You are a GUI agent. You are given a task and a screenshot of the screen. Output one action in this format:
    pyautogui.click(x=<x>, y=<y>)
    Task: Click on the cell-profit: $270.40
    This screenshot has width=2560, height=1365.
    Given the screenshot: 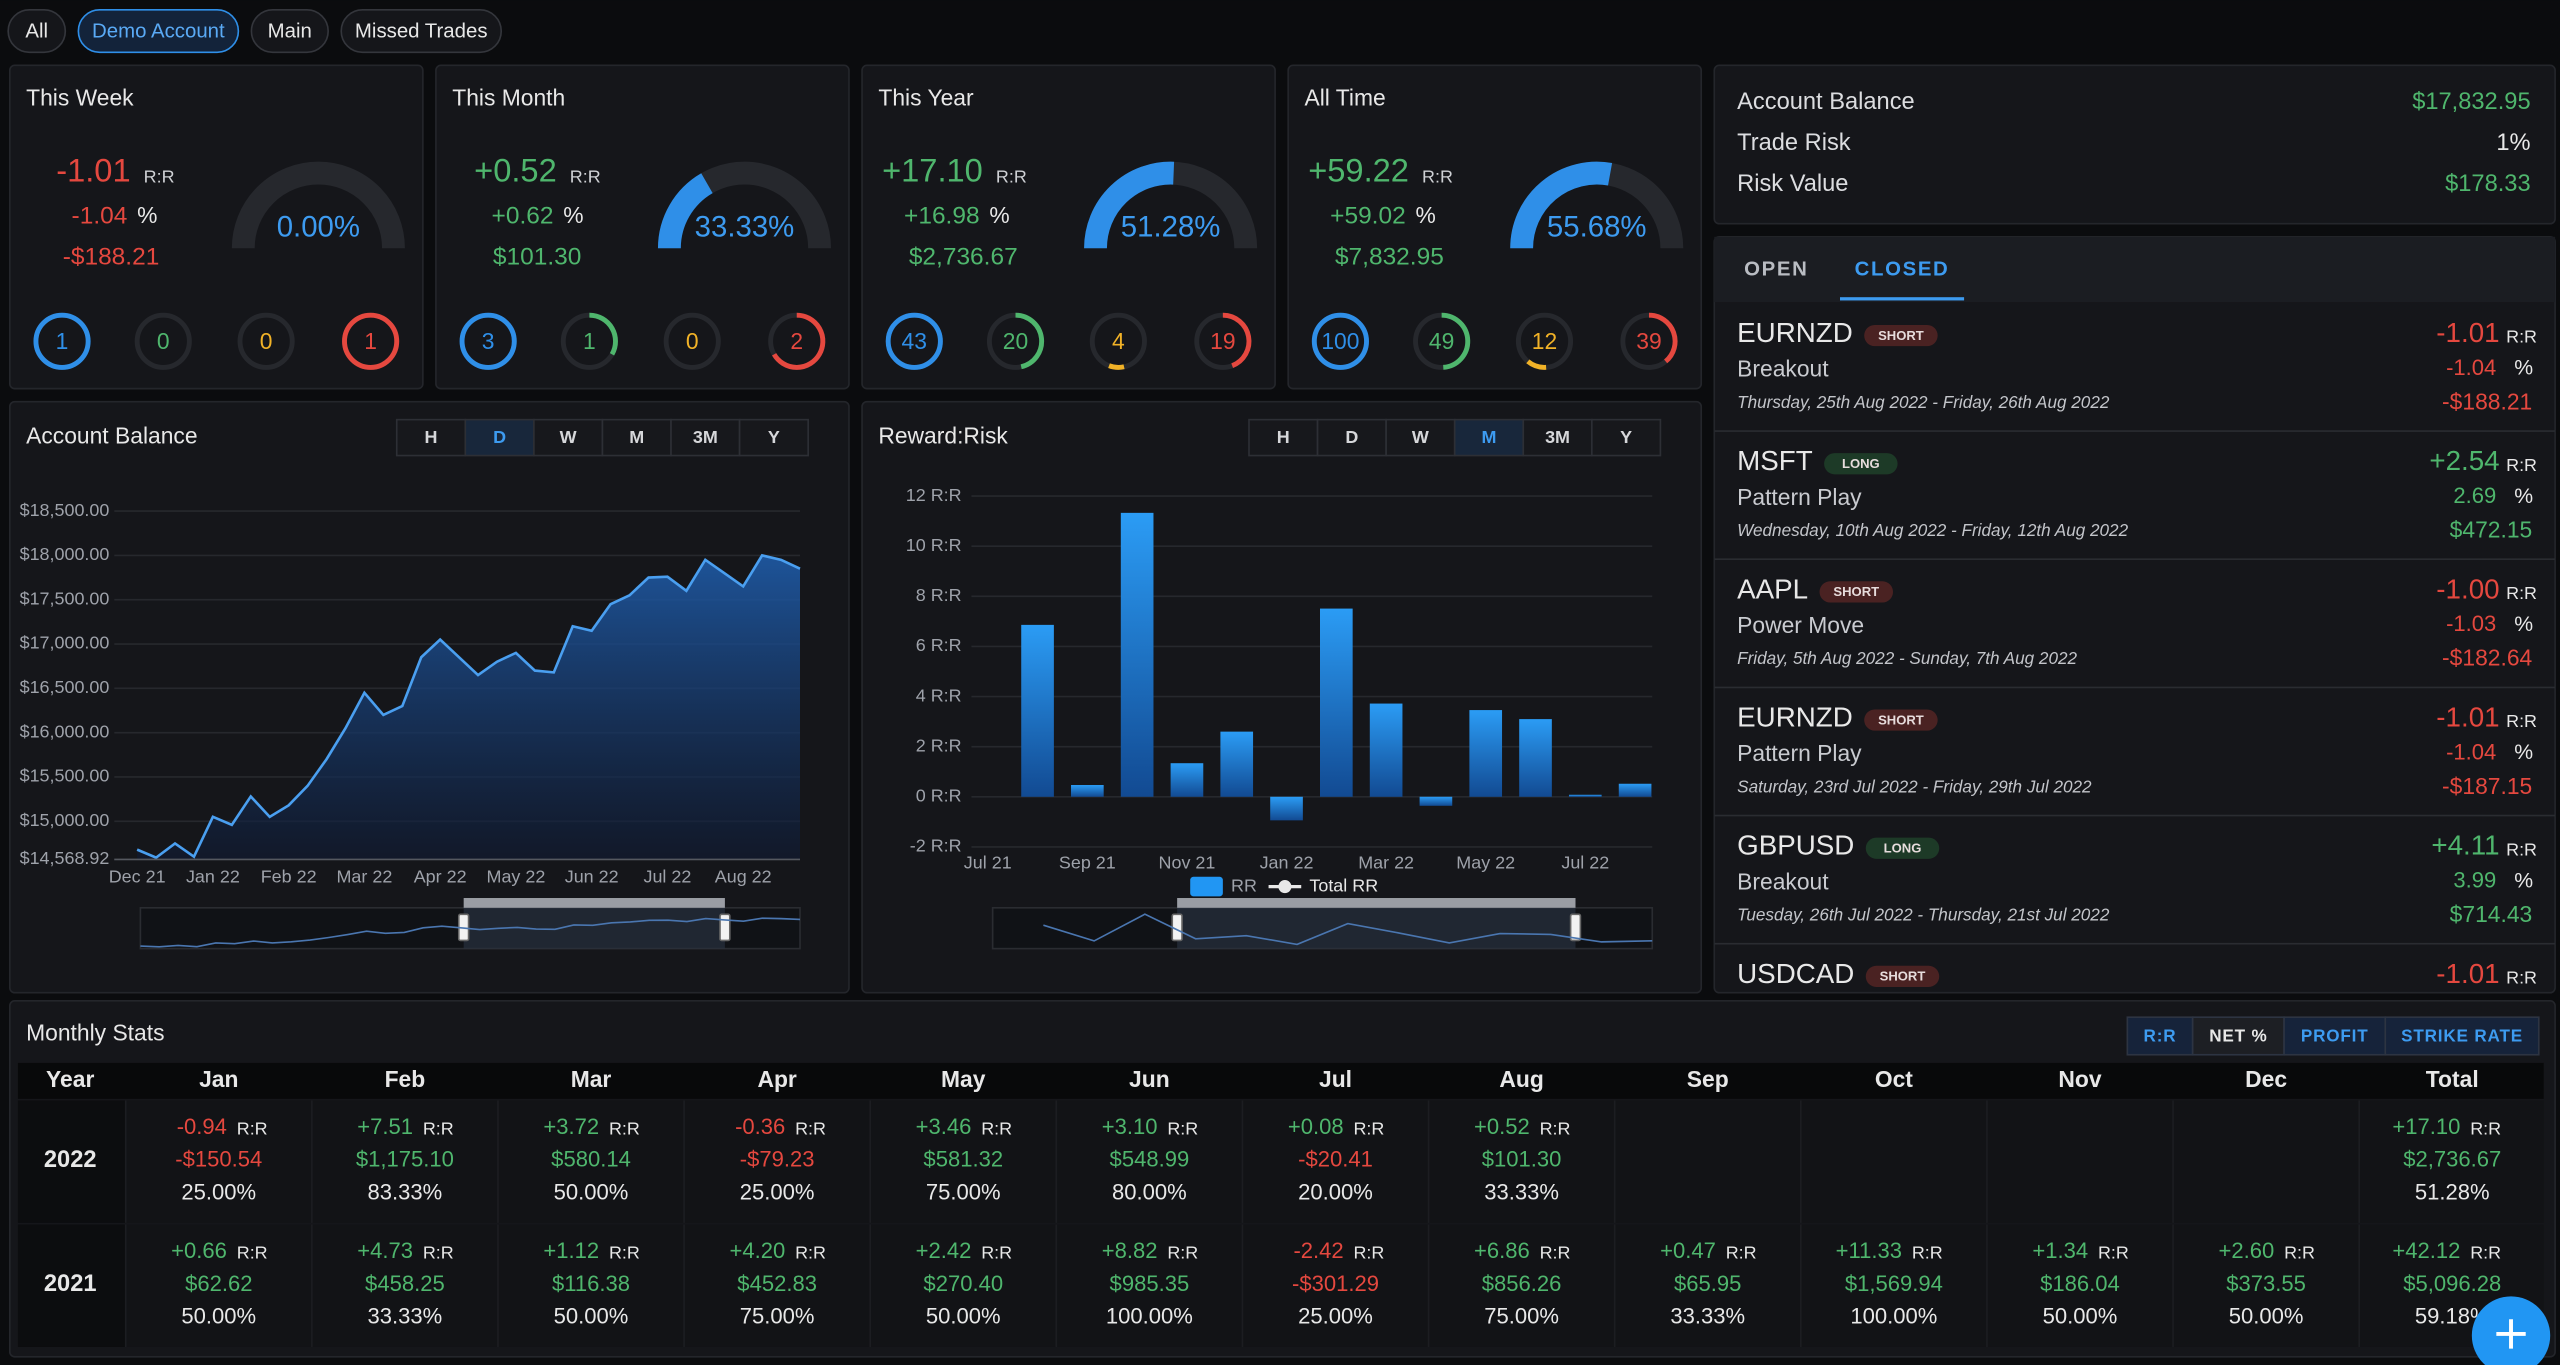 What is the action you would take?
    pyautogui.click(x=963, y=1283)
    